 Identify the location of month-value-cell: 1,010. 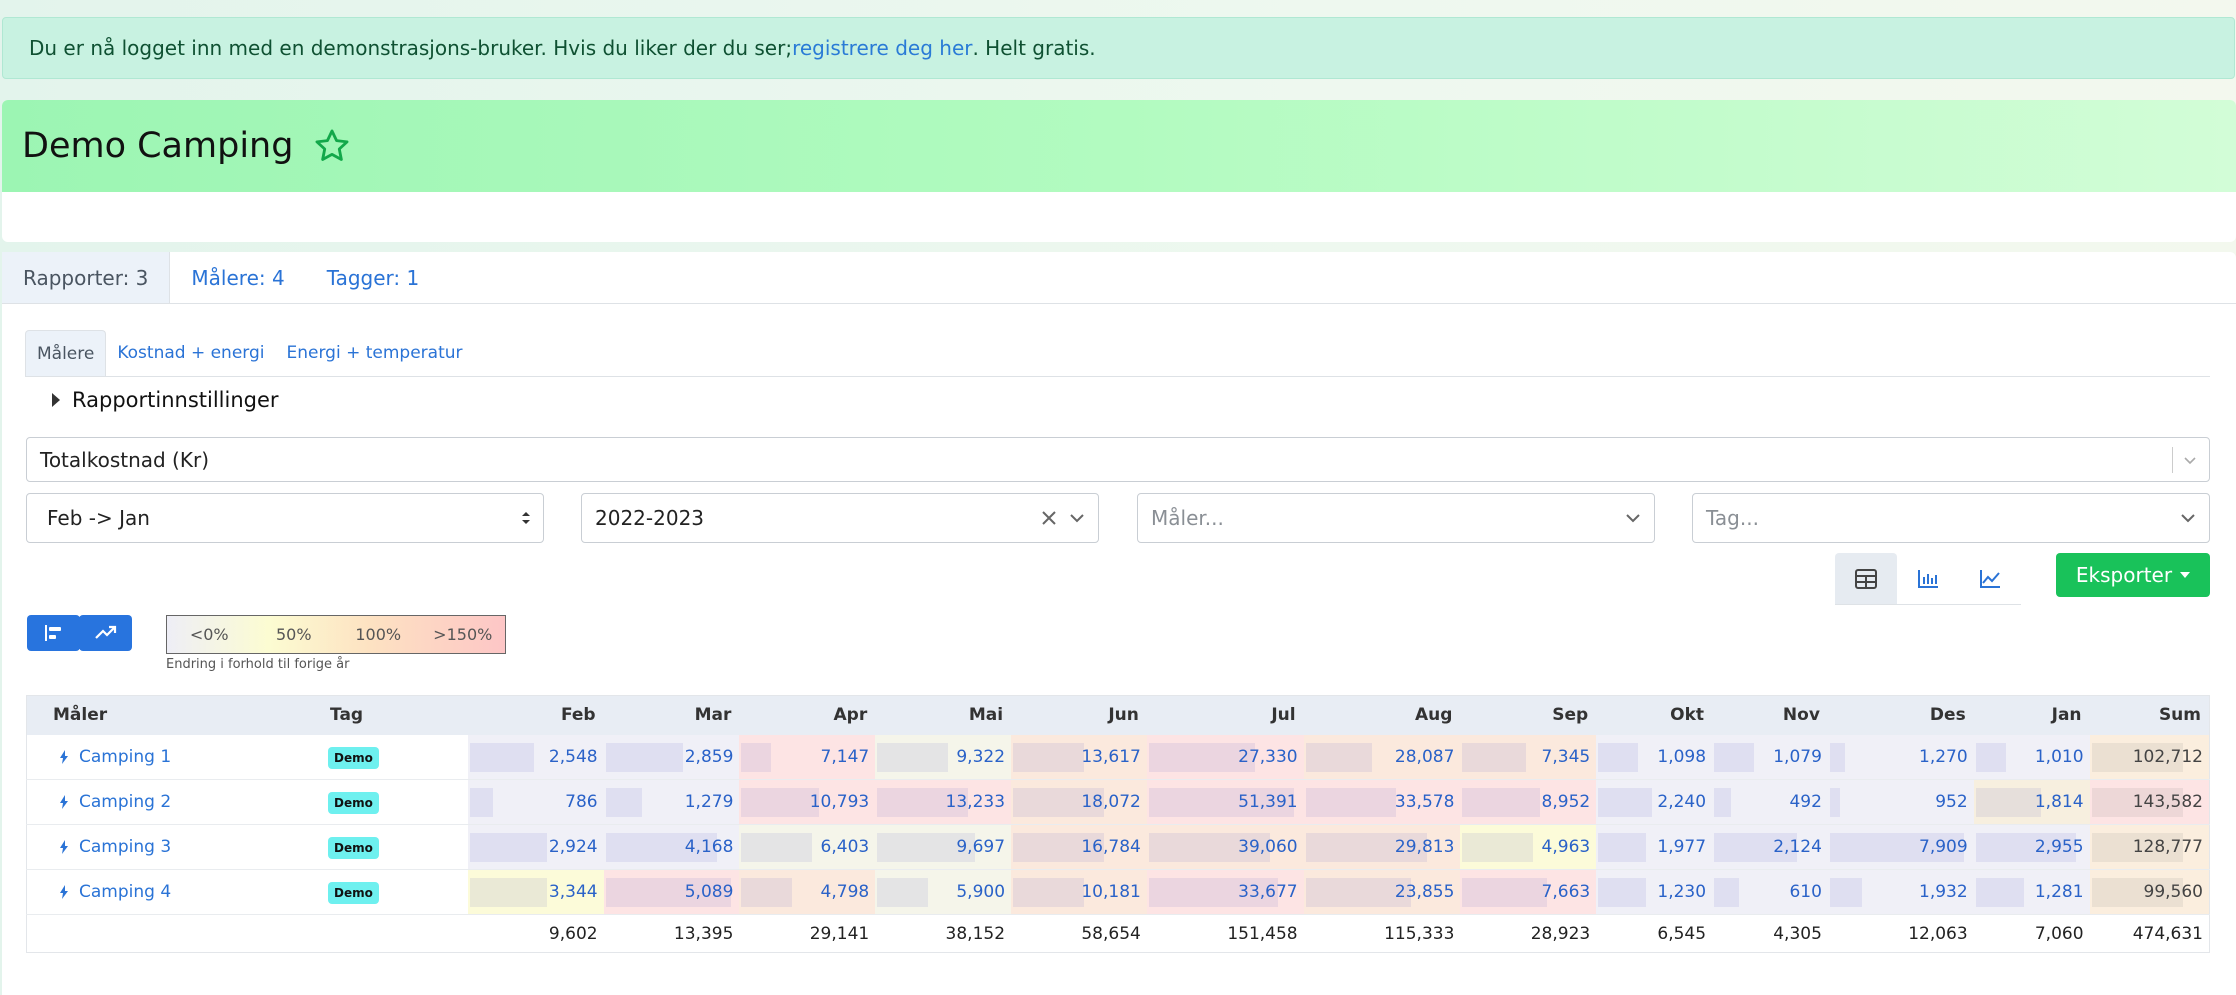
(2031, 757).